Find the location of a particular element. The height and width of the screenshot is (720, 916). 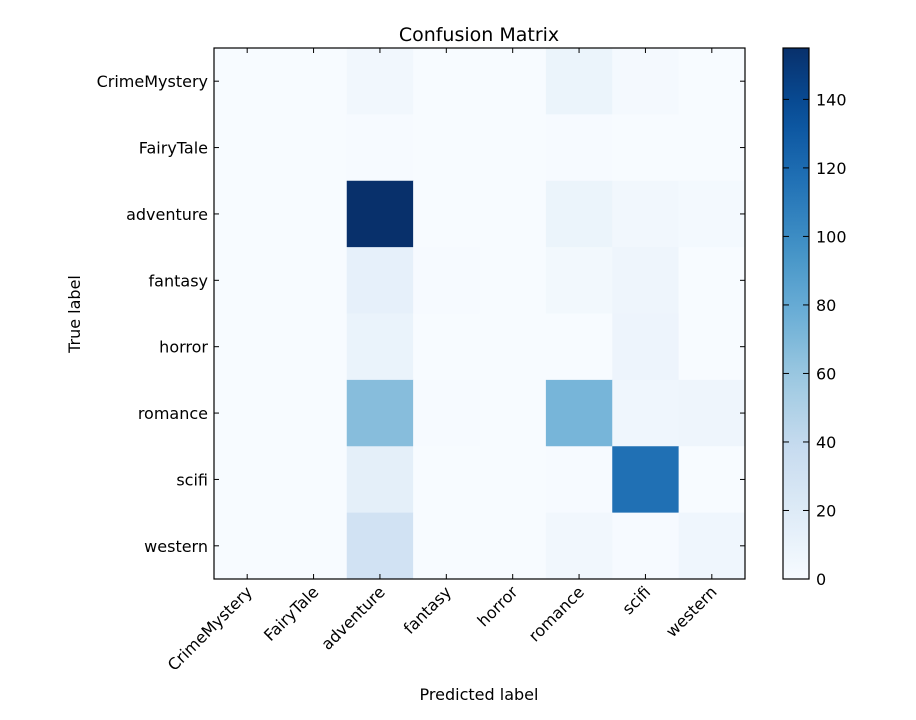

colorbar-tick-label: 80 is located at coordinates (826, 305).